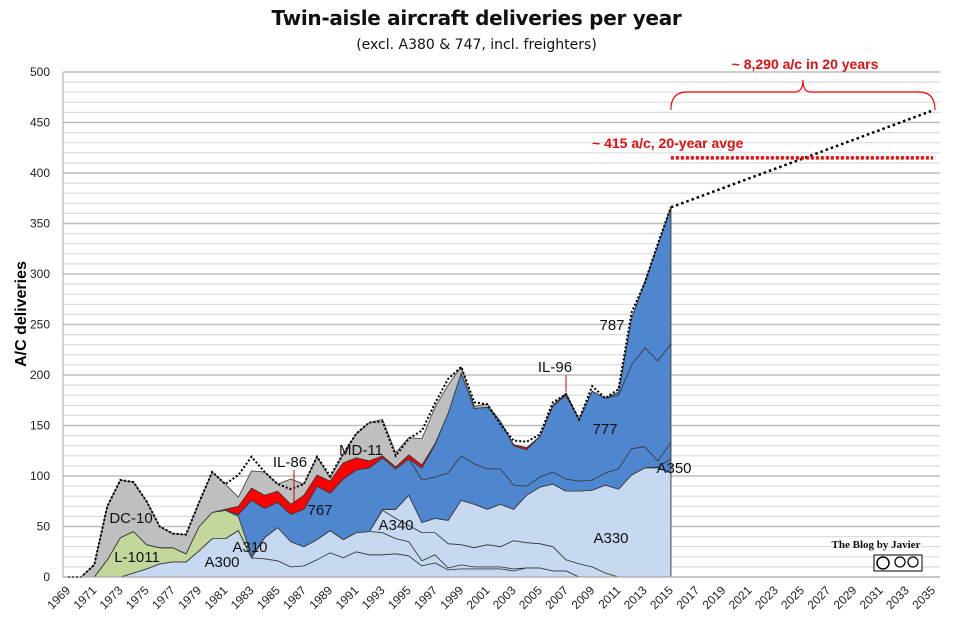 The width and height of the screenshot is (953, 633). I want to click on watermark-text: The Blog by Javier, so click(876, 545).